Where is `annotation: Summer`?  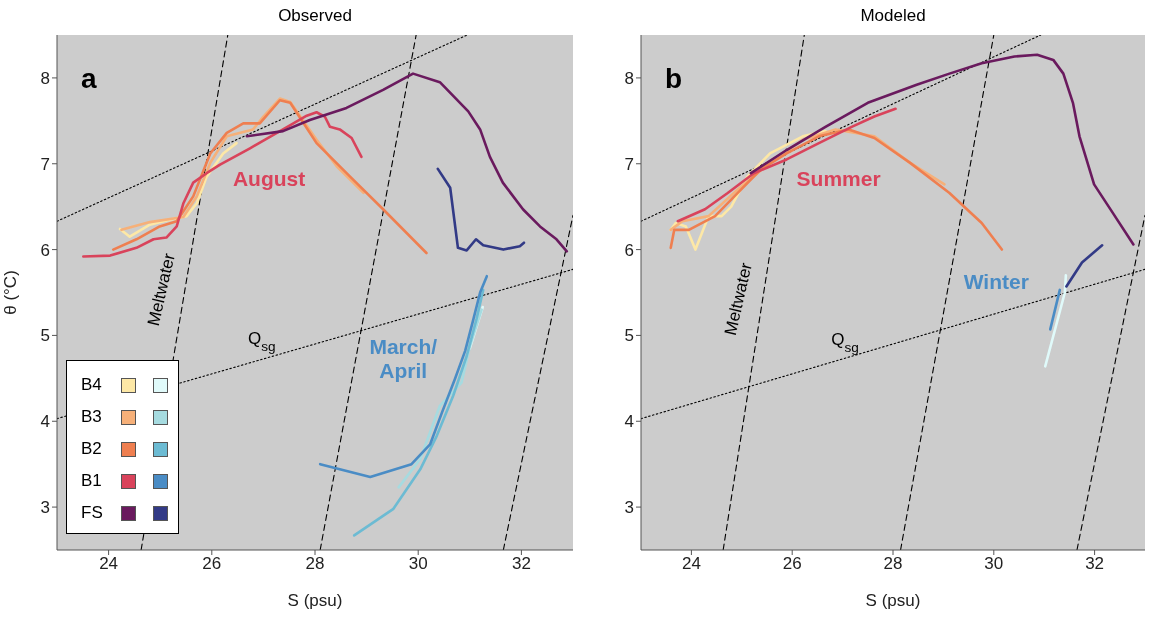 annotation: Summer is located at coordinates (838, 178).